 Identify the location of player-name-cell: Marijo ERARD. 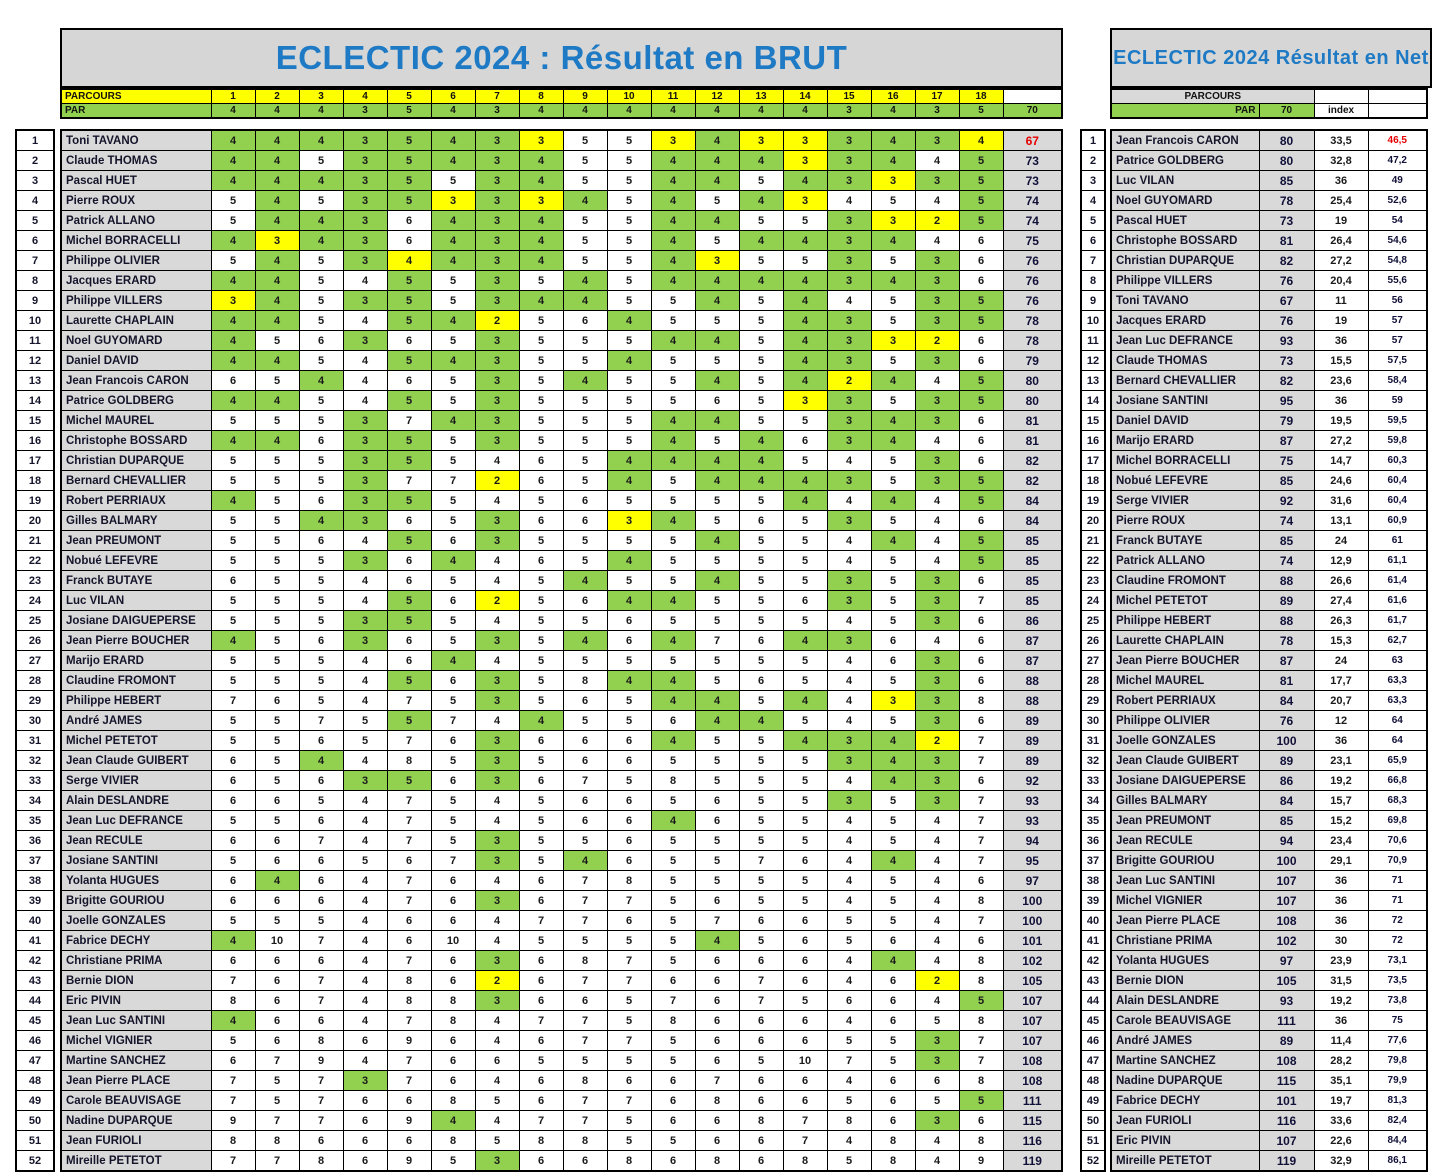
(136, 660).